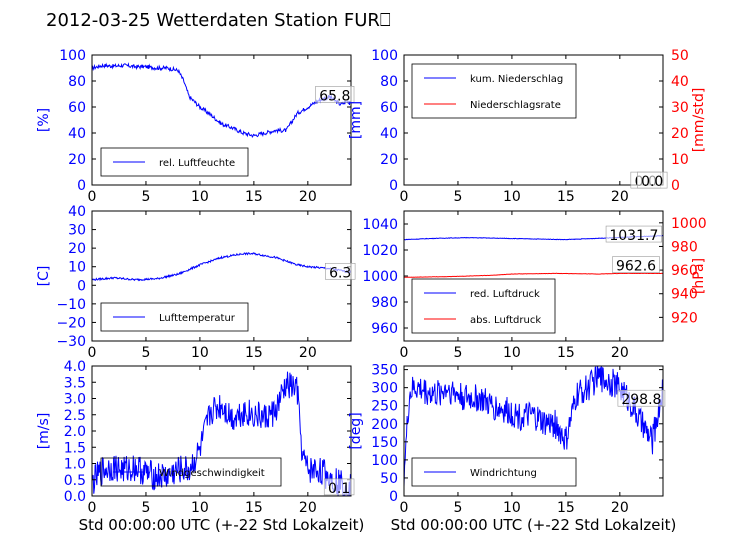  What do you see at coordinates (356, 430) in the screenshot?
I see `y-axis-label: [deg]` at bounding box center [356, 430].